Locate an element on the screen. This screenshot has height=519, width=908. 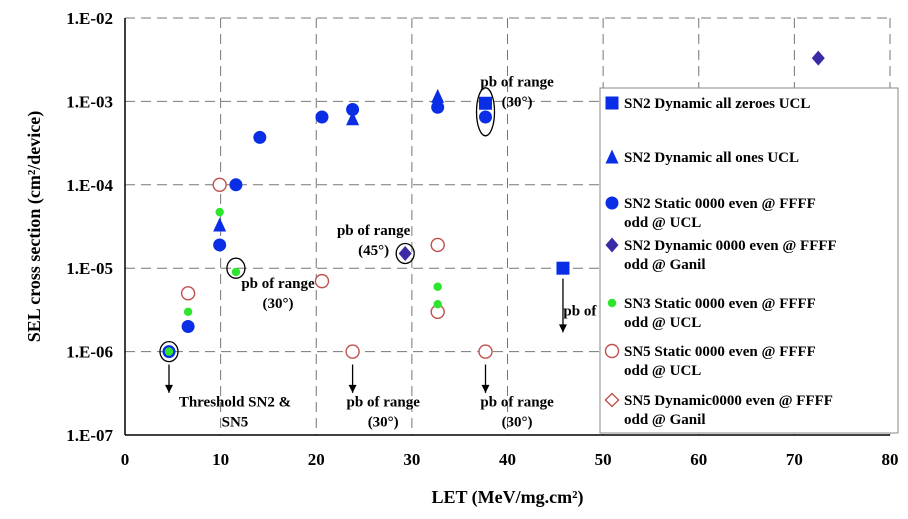
y-axis-label: SEL cross section (cm²/device) is located at coordinates (34, 227).